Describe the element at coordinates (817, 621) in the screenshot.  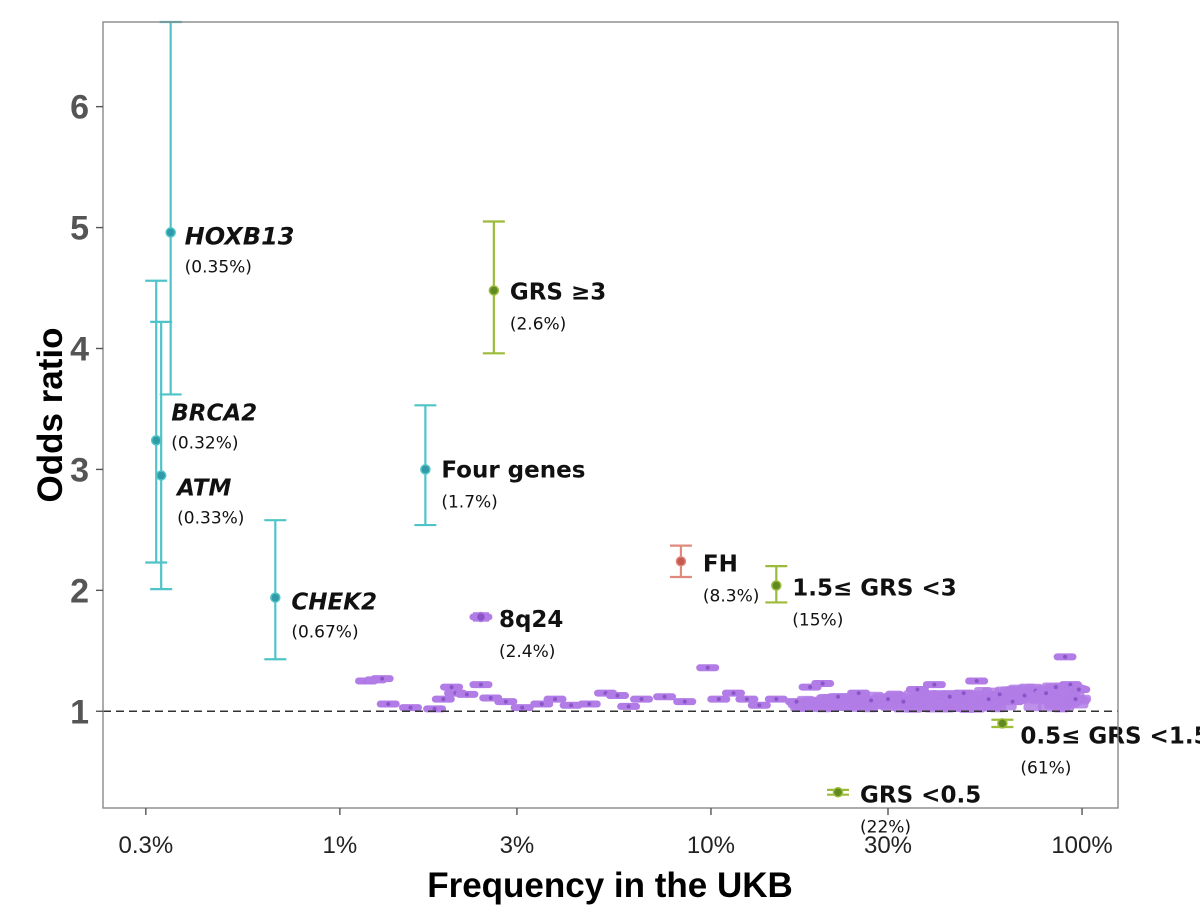
I see `point-frequency-label: (15%)` at that location.